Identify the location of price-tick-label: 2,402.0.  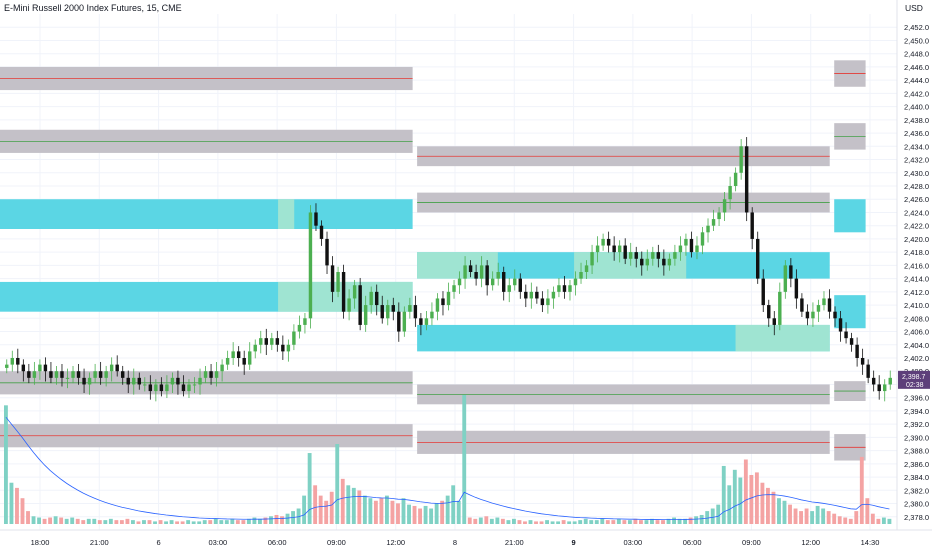
(916, 358).